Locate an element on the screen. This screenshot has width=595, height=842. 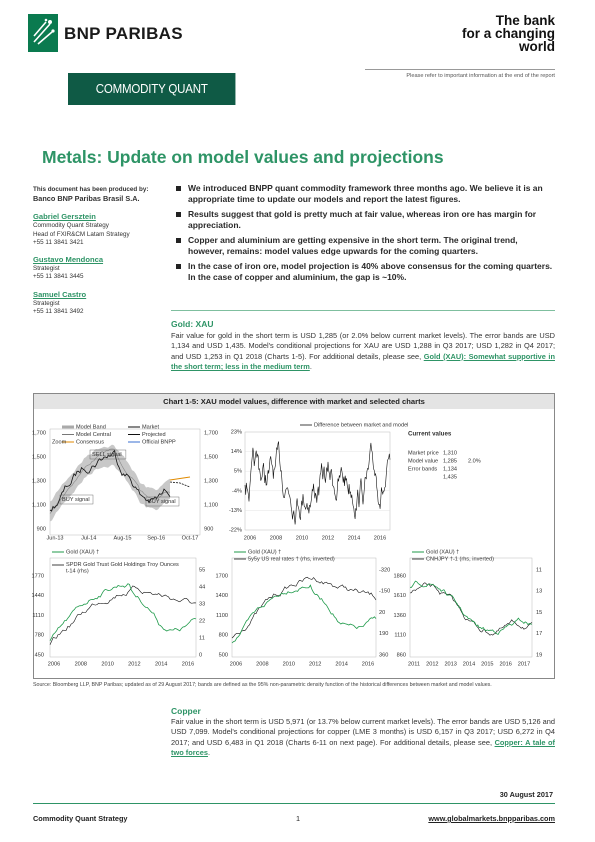
author-line: Head of FXIR&CM Latam Strategy is located at coordinates (81, 234).